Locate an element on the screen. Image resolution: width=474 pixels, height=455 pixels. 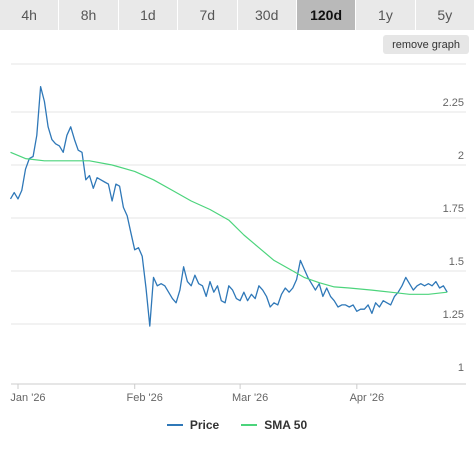
timeframe-tabs: 4h 8h 1d 7d 30d 120d 1y 5y is located at coordinates (237, 15).